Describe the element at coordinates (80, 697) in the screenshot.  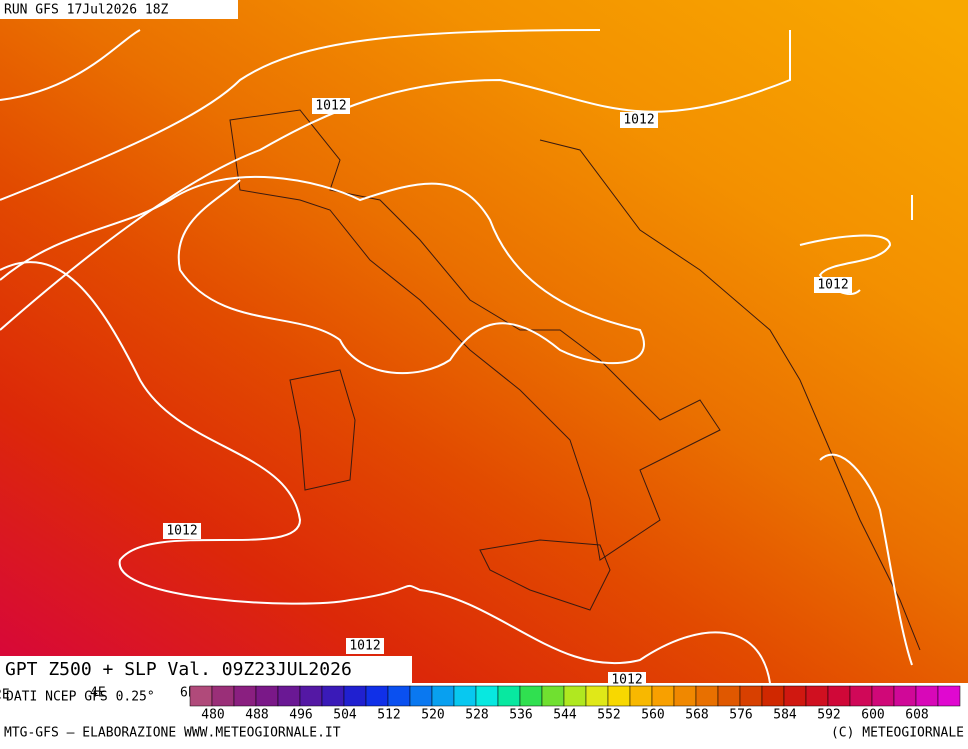
I see `source-label: DATI NCEP GFS 0.25°` at that location.